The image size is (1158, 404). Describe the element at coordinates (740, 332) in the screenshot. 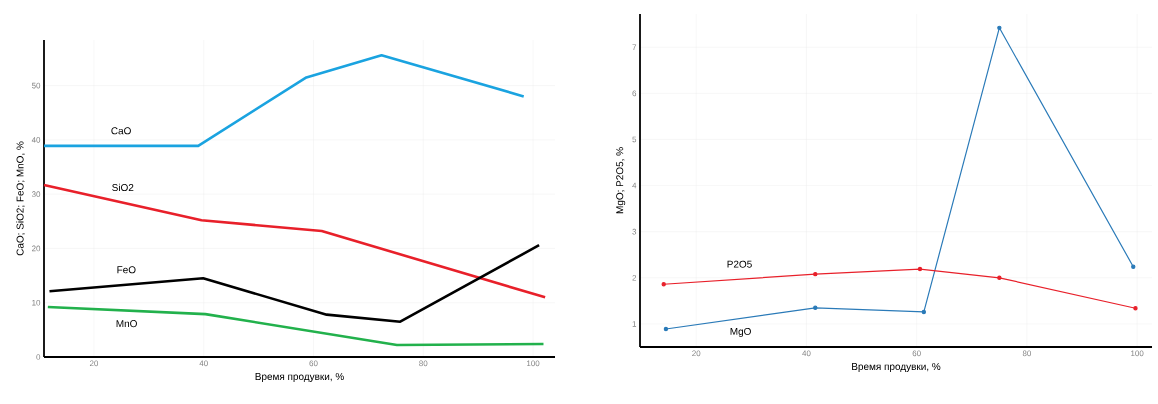

I see `series-label: MgO` at that location.